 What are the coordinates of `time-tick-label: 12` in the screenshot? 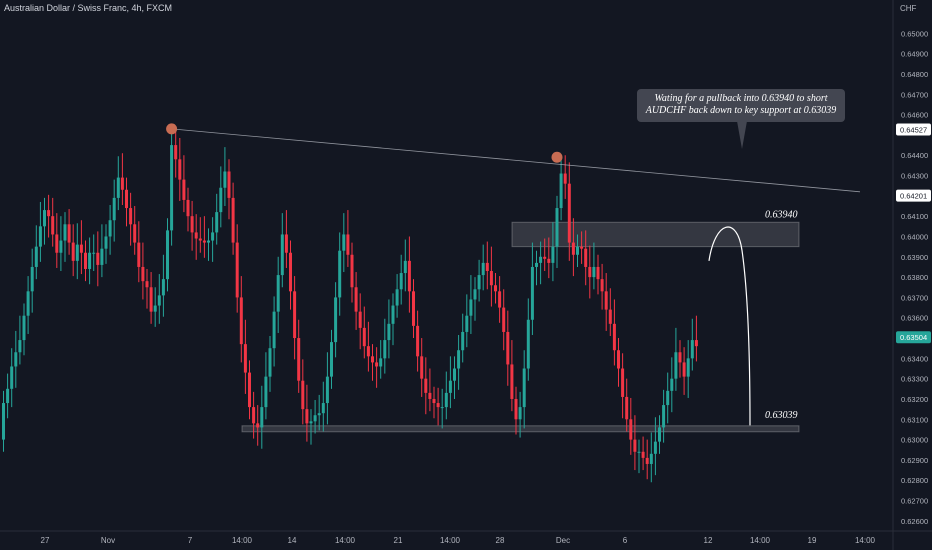 It's located at (708, 540).